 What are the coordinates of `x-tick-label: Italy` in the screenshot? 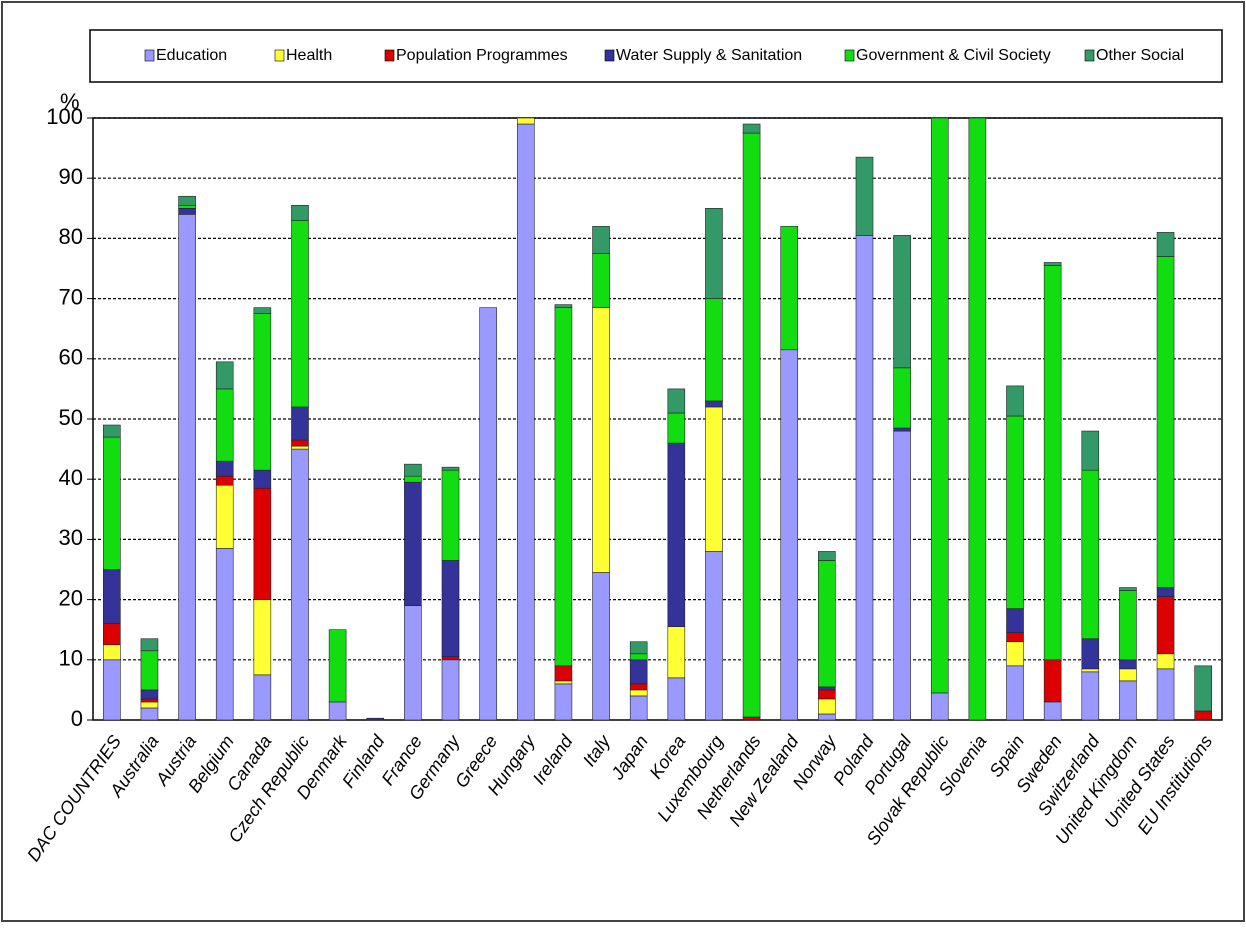 It's located at (597, 750).